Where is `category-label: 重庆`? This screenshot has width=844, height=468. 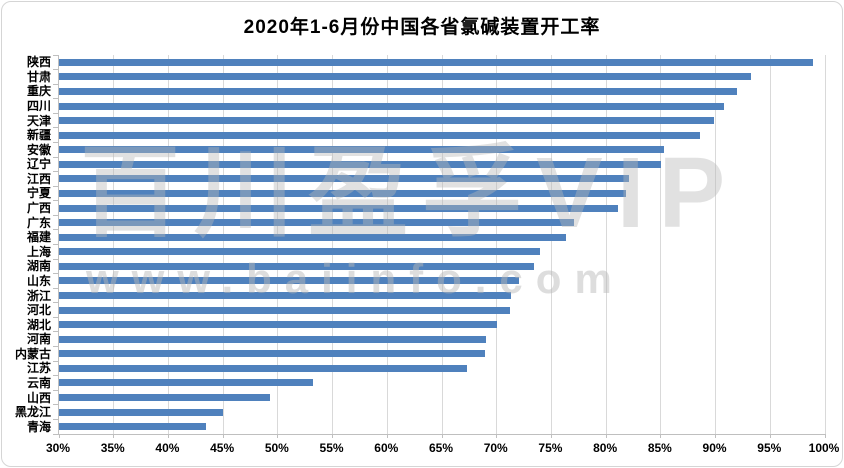 category-label: 重庆 is located at coordinates (38, 91).